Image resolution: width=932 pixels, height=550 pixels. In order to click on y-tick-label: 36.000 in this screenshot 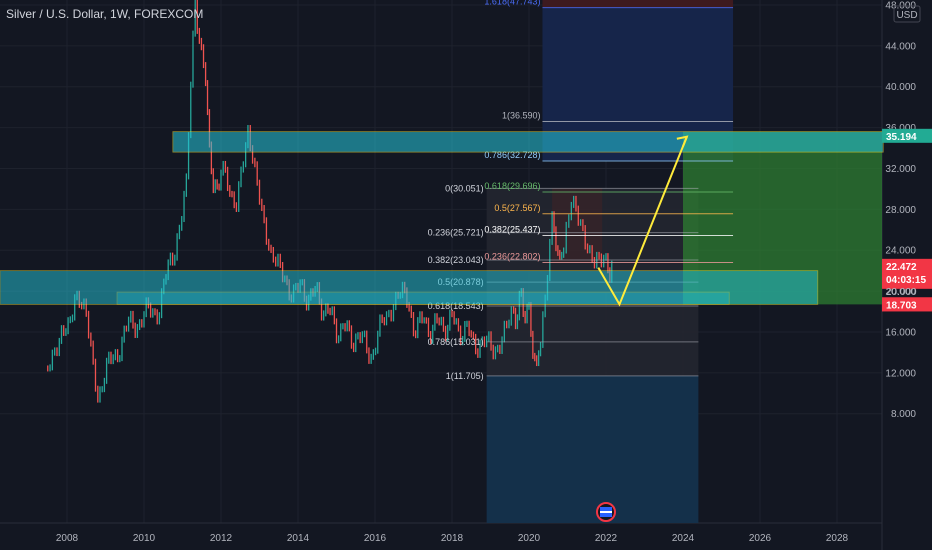, I will do `click(900, 128)`.